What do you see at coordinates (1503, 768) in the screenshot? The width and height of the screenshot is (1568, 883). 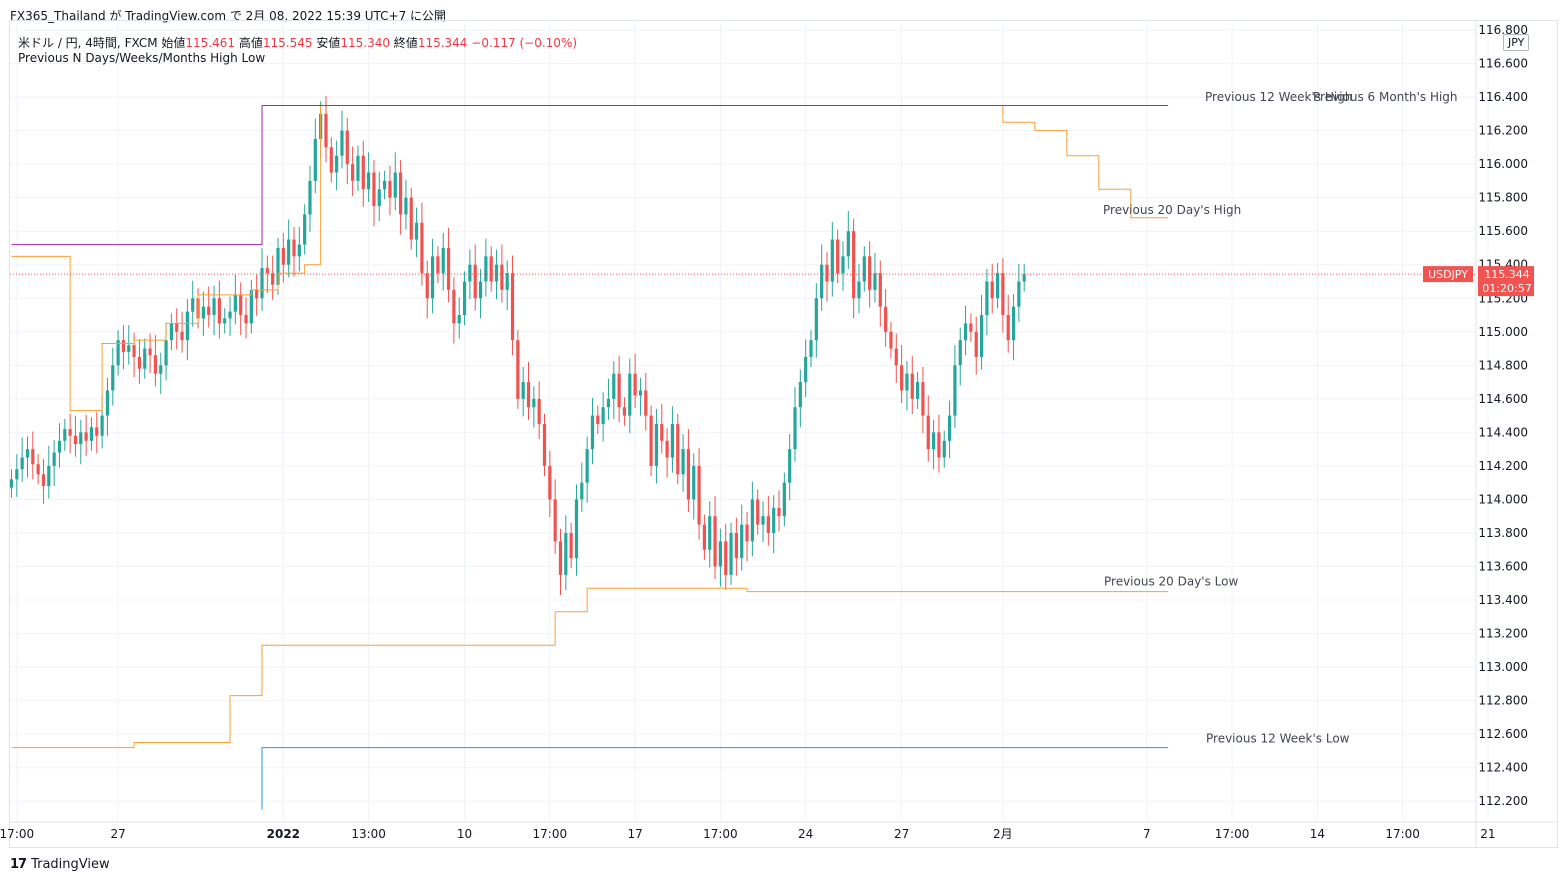 I see `price-tick-label: 112.400` at bounding box center [1503, 768].